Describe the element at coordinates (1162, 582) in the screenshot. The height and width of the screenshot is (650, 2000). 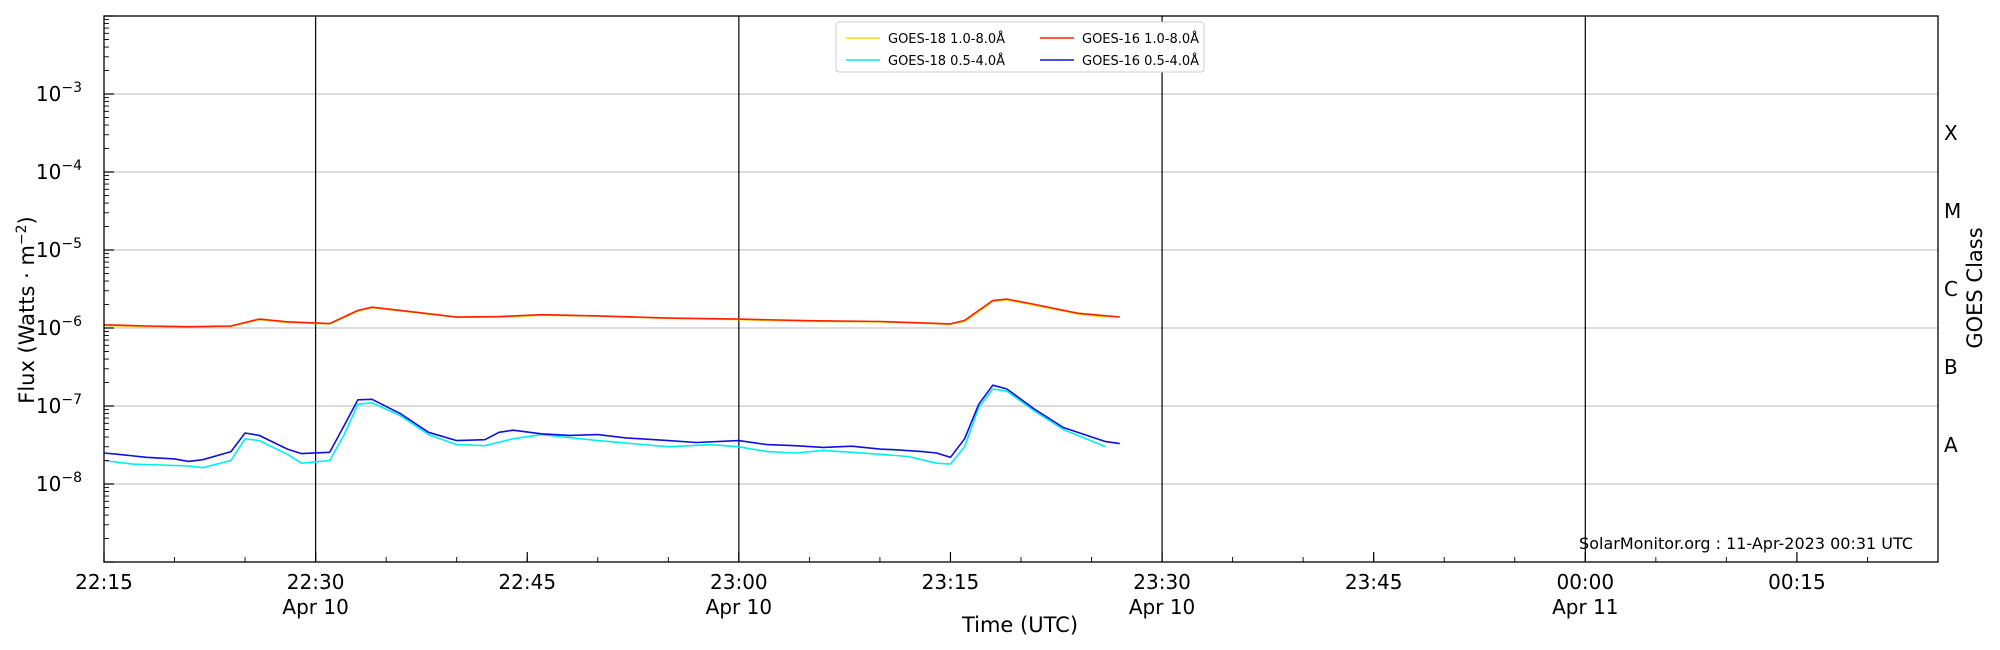
I see `x-tick-label-time: 23:30` at that location.